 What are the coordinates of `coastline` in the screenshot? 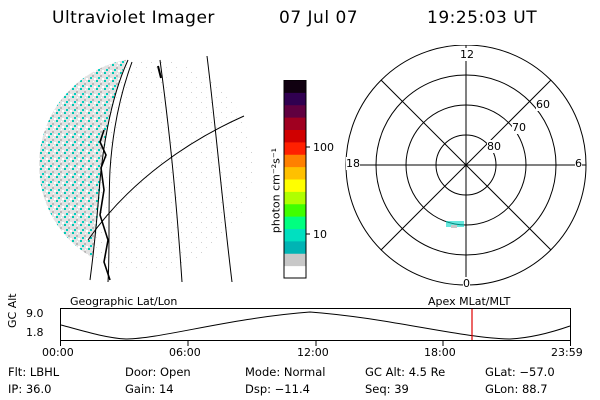 It's located at (105, 205).